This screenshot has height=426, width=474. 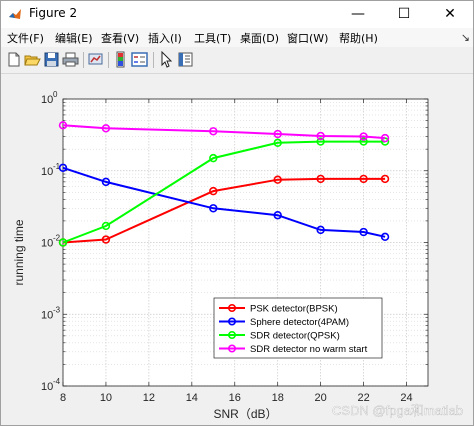 What do you see at coordinates (299, 322) in the screenshot?
I see `legend-entry-label: Sphere detector(4PAM)` at bounding box center [299, 322].